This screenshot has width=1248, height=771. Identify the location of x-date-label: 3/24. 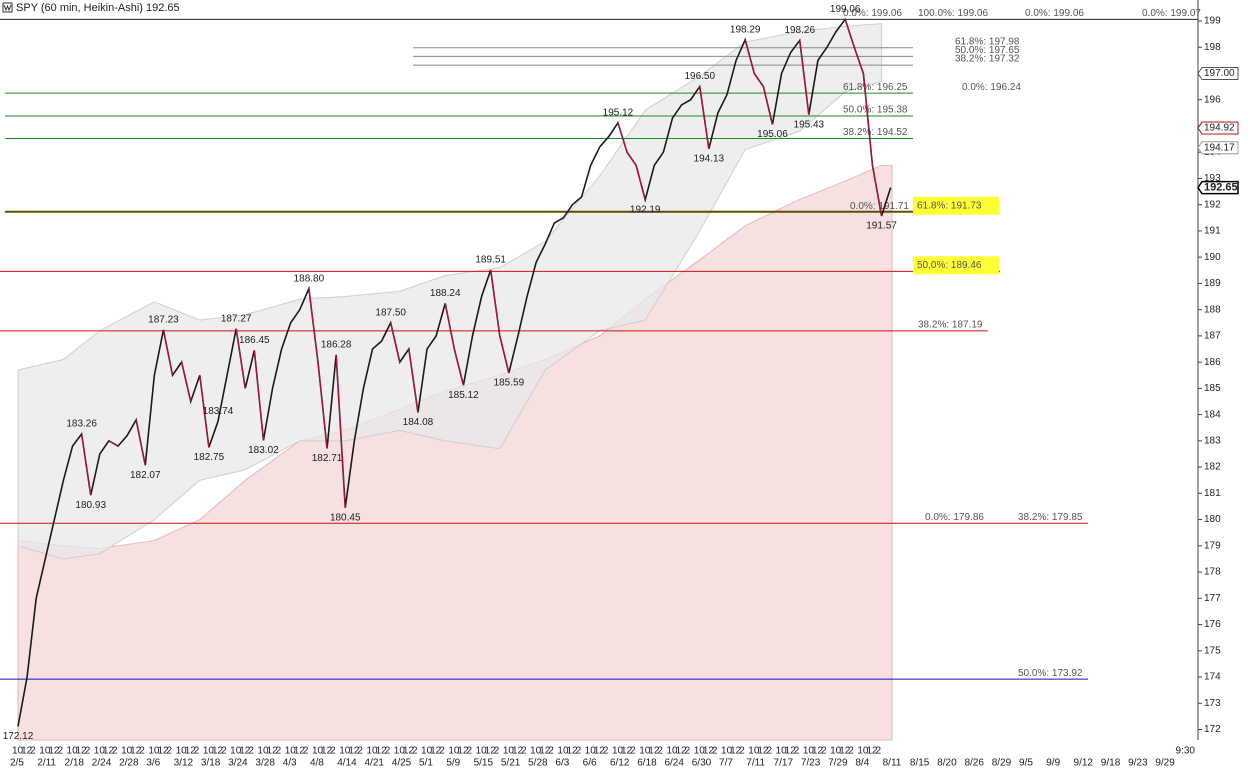
(238, 763).